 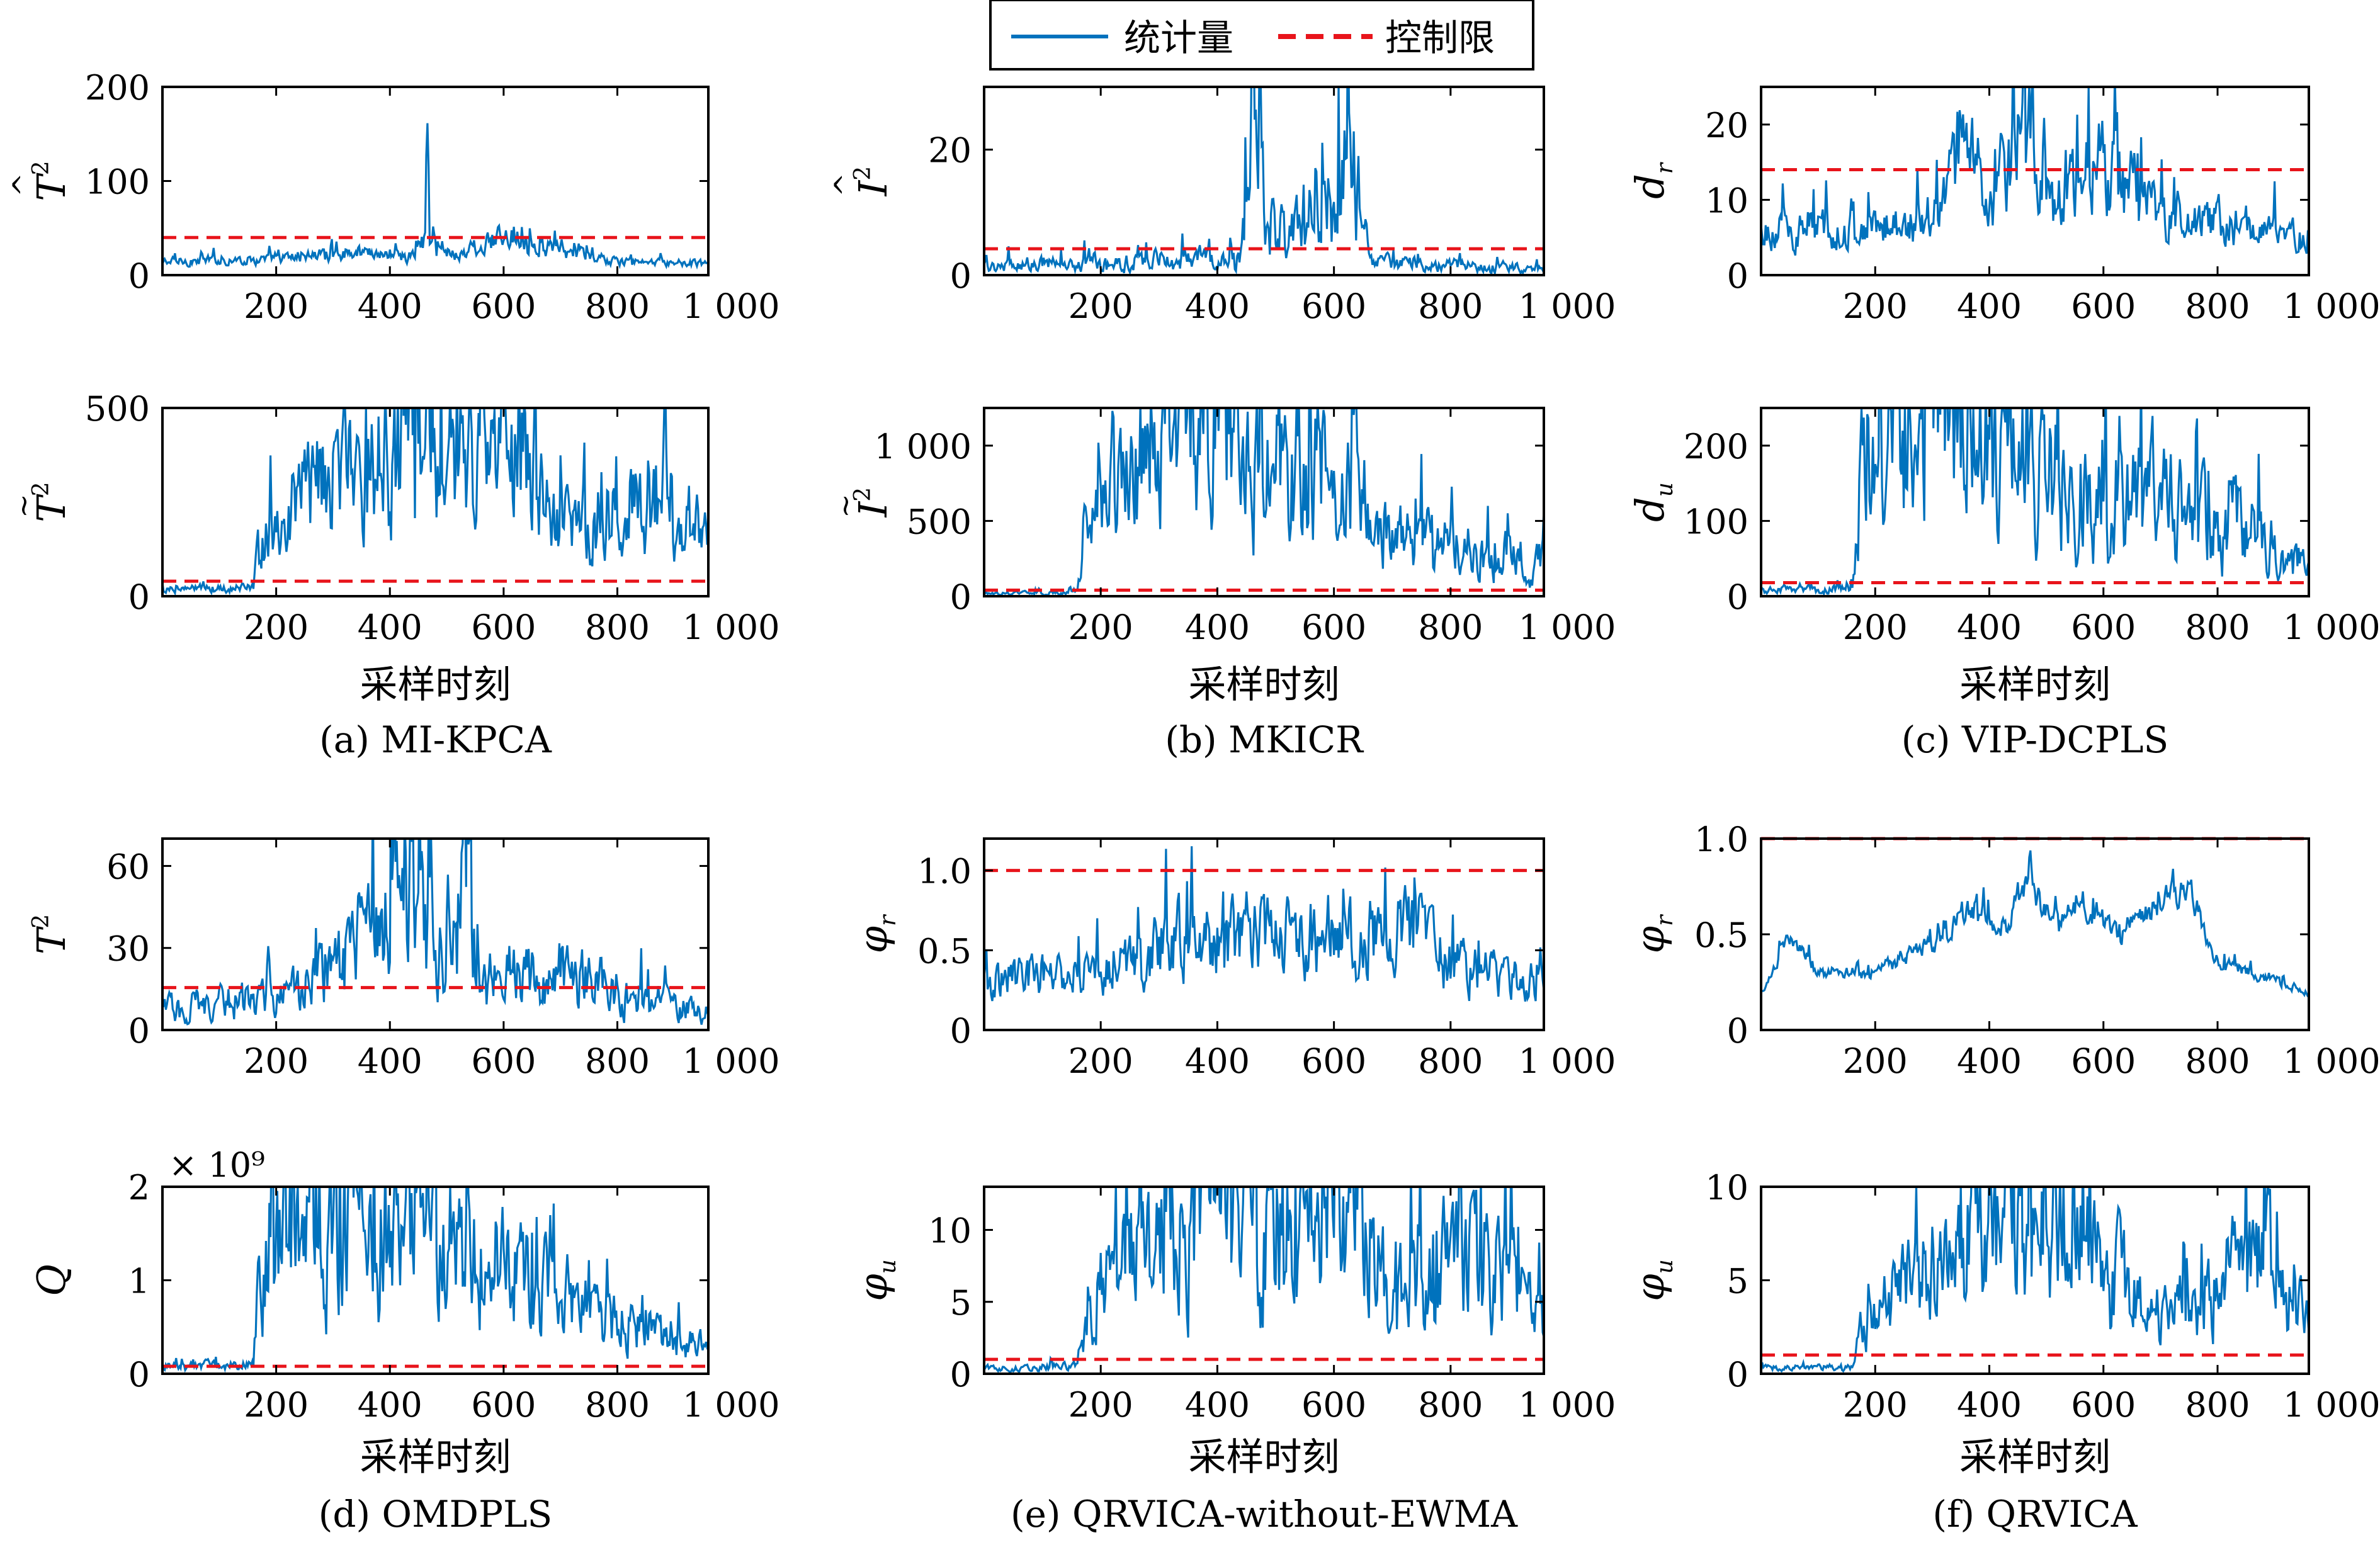 I want to click on y-axis-label: φu, so click(x=1652, y=1280).